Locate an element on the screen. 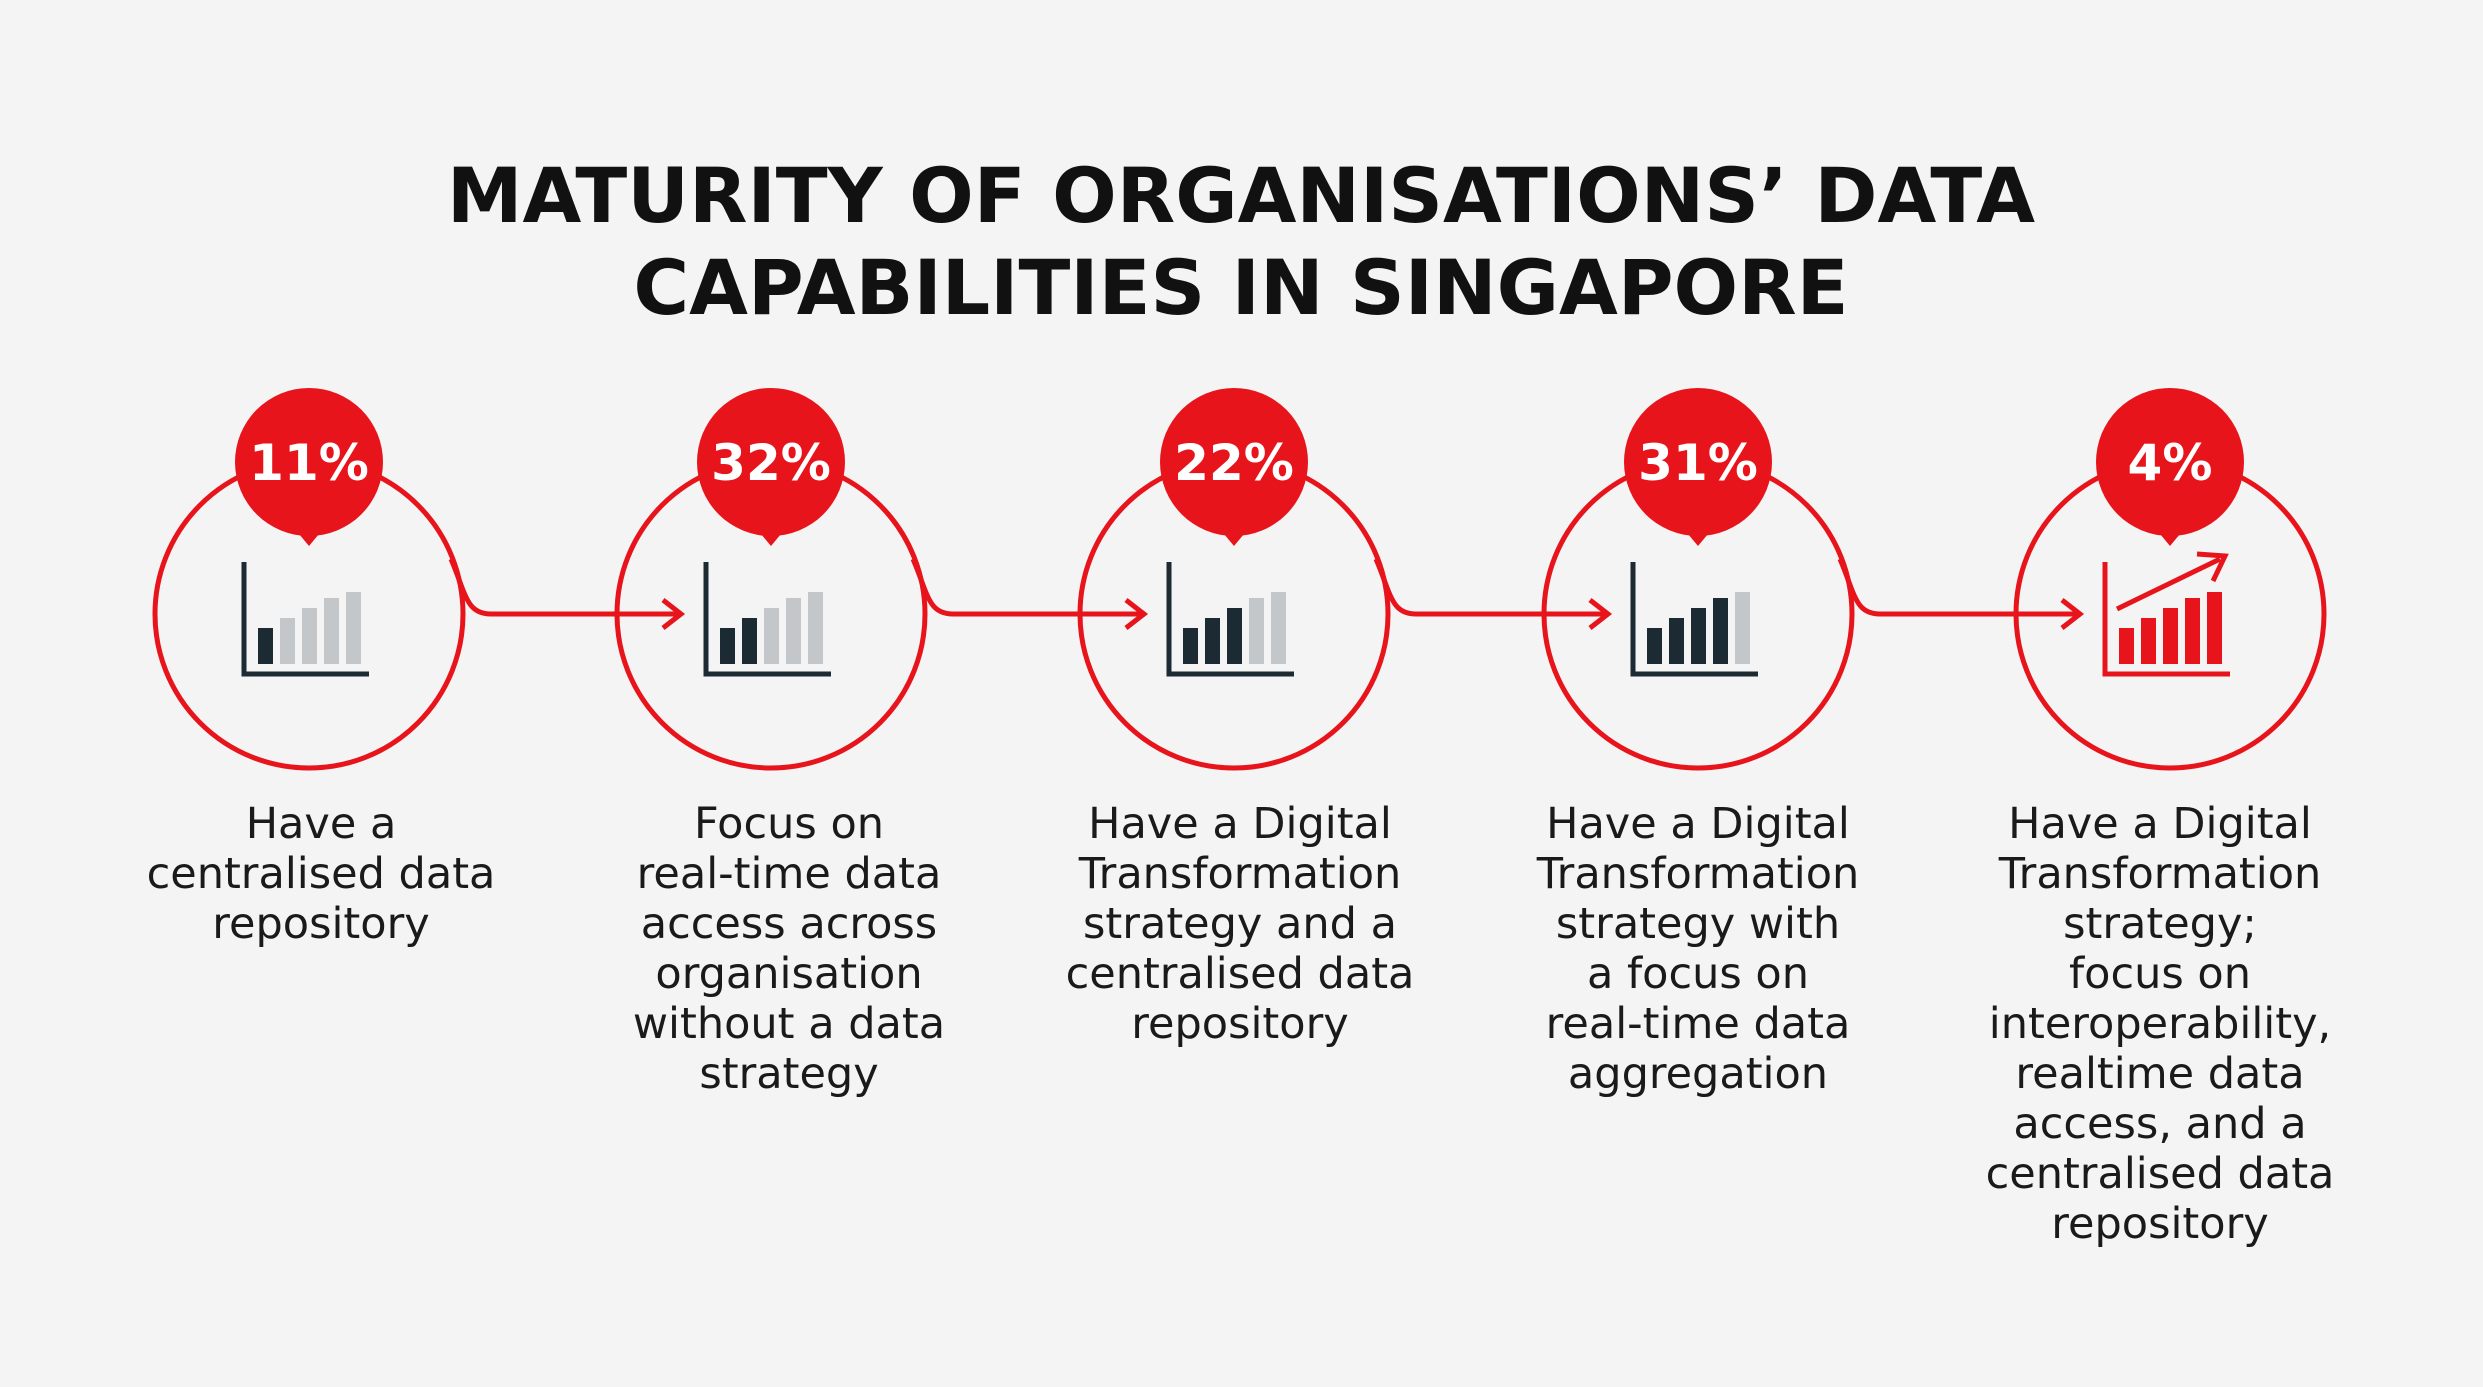  stage-description: organisation is located at coordinates (788, 974).